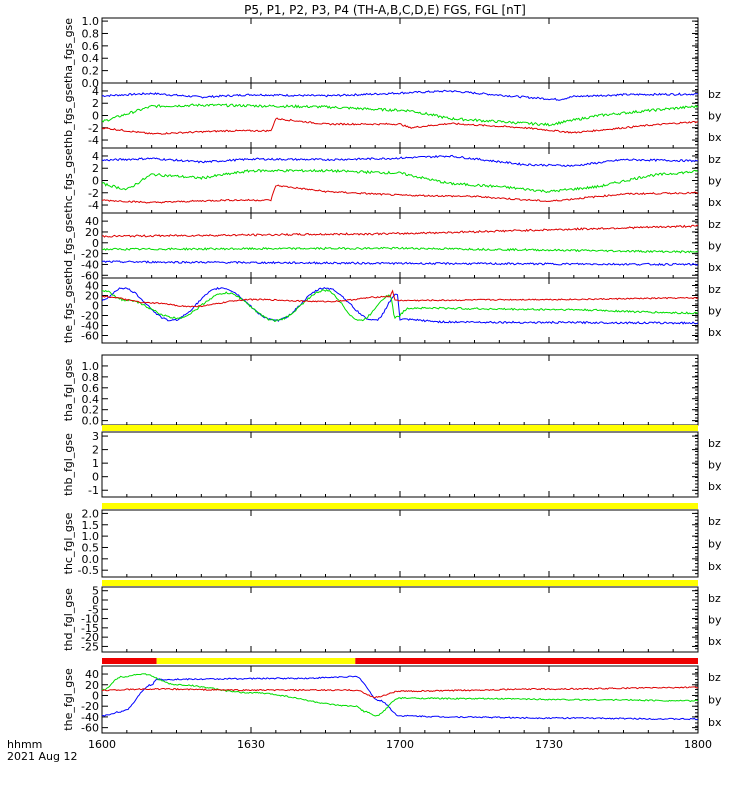  I want to click on x-tick-label: 1600, so click(102, 744).